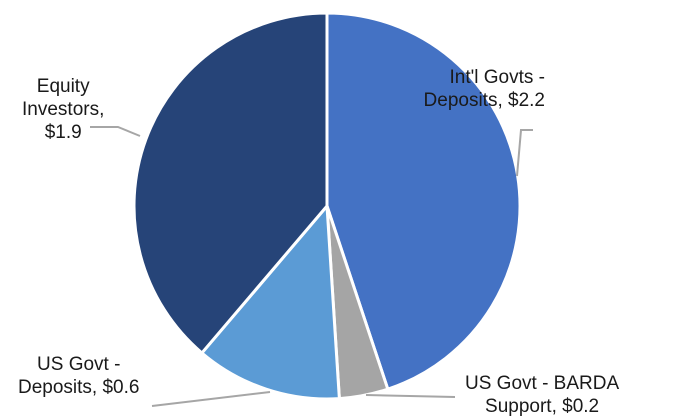 Image resolution: width=683 pixels, height=418 pixels. What do you see at coordinates (270, 302) in the screenshot?
I see `pie-slice-us-govt-deposits` at bounding box center [270, 302].